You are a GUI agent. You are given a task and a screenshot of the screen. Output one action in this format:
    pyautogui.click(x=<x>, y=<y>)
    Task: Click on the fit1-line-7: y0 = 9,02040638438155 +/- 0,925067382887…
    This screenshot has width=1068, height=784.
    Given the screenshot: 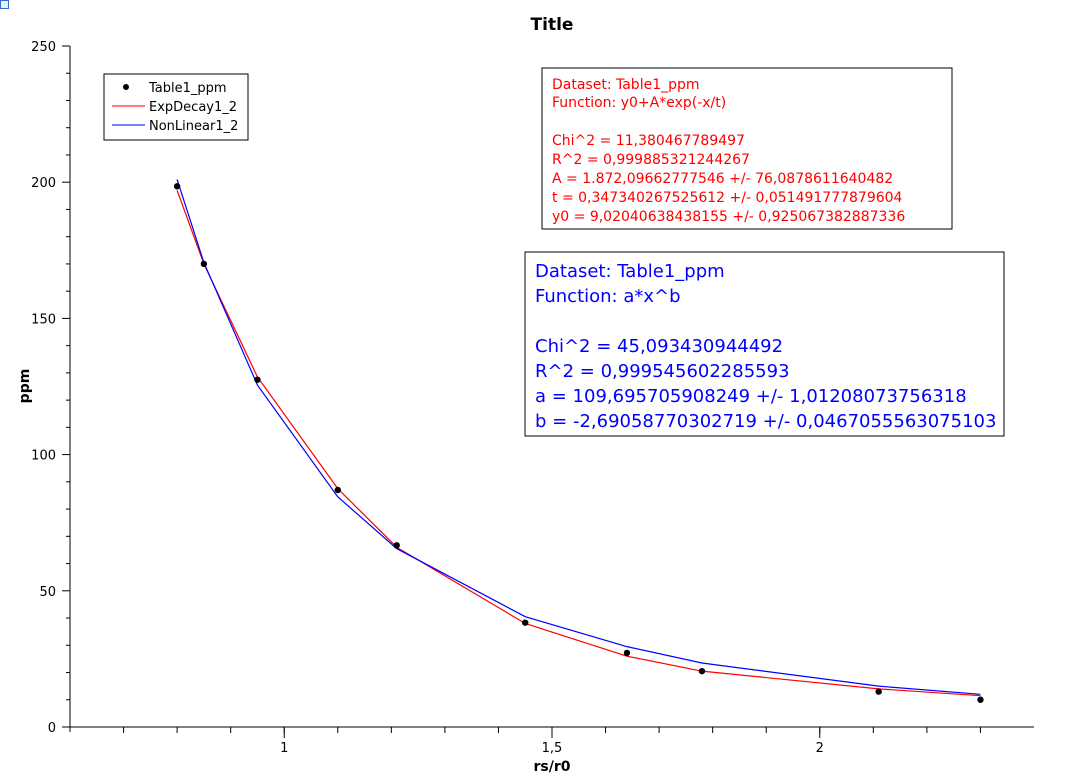 What is the action you would take?
    pyautogui.click(x=728, y=217)
    